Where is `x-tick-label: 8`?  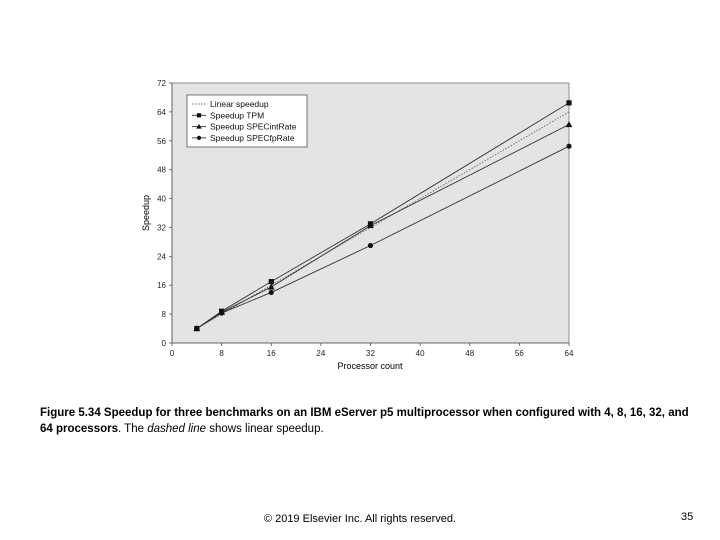 x-tick-label: 8 is located at coordinates (221, 353).